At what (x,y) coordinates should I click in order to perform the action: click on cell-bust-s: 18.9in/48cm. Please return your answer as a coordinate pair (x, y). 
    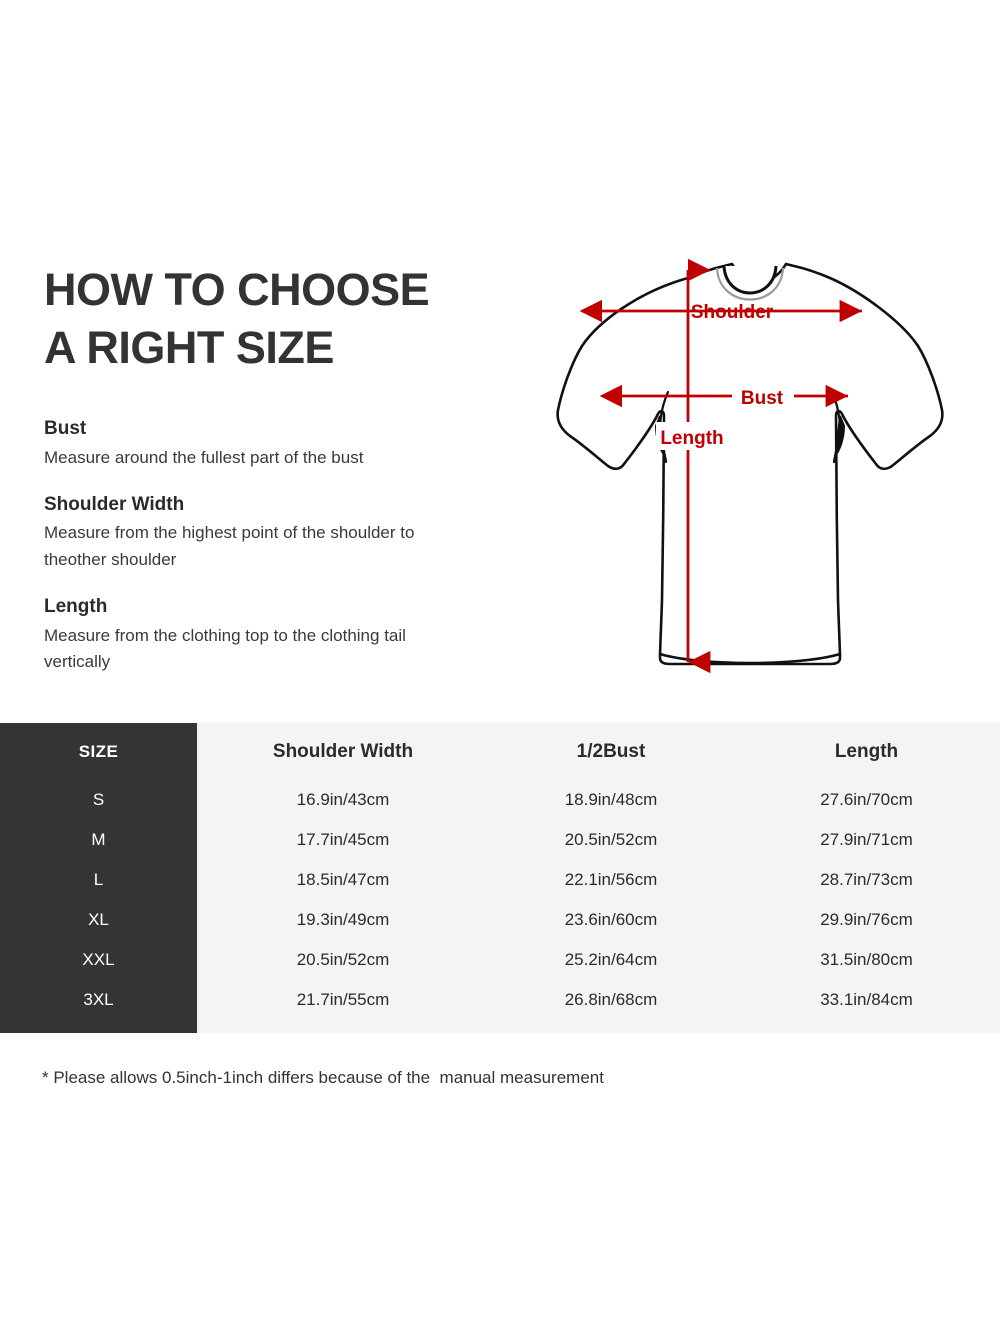
    Looking at the image, I should click on (611, 799).